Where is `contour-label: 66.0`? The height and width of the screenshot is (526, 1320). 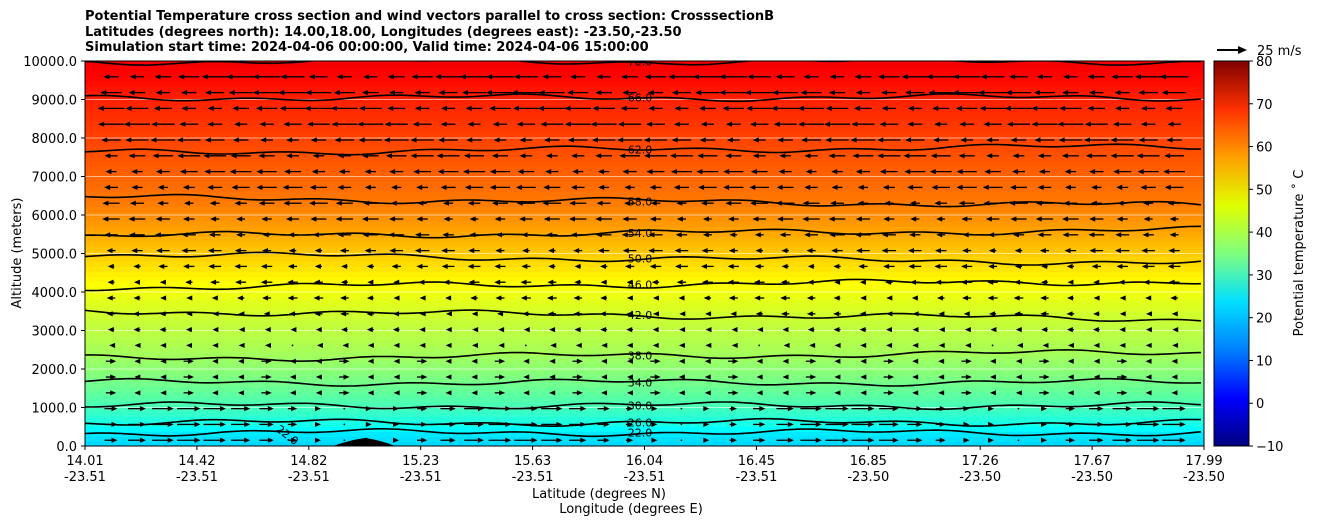 contour-label: 66.0 is located at coordinates (640, 98).